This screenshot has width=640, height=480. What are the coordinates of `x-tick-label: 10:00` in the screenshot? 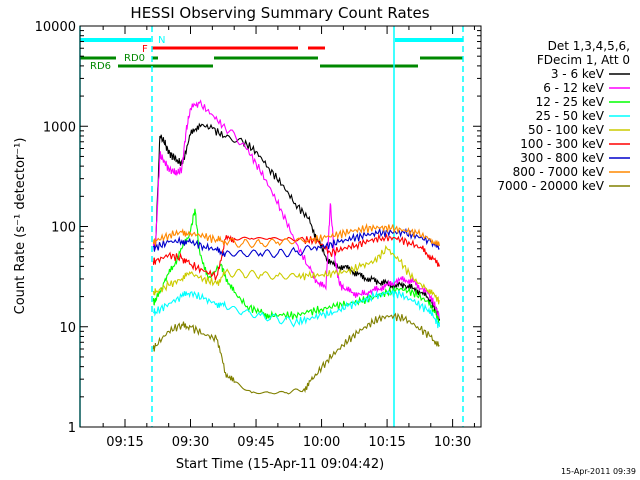 It's located at (321, 442).